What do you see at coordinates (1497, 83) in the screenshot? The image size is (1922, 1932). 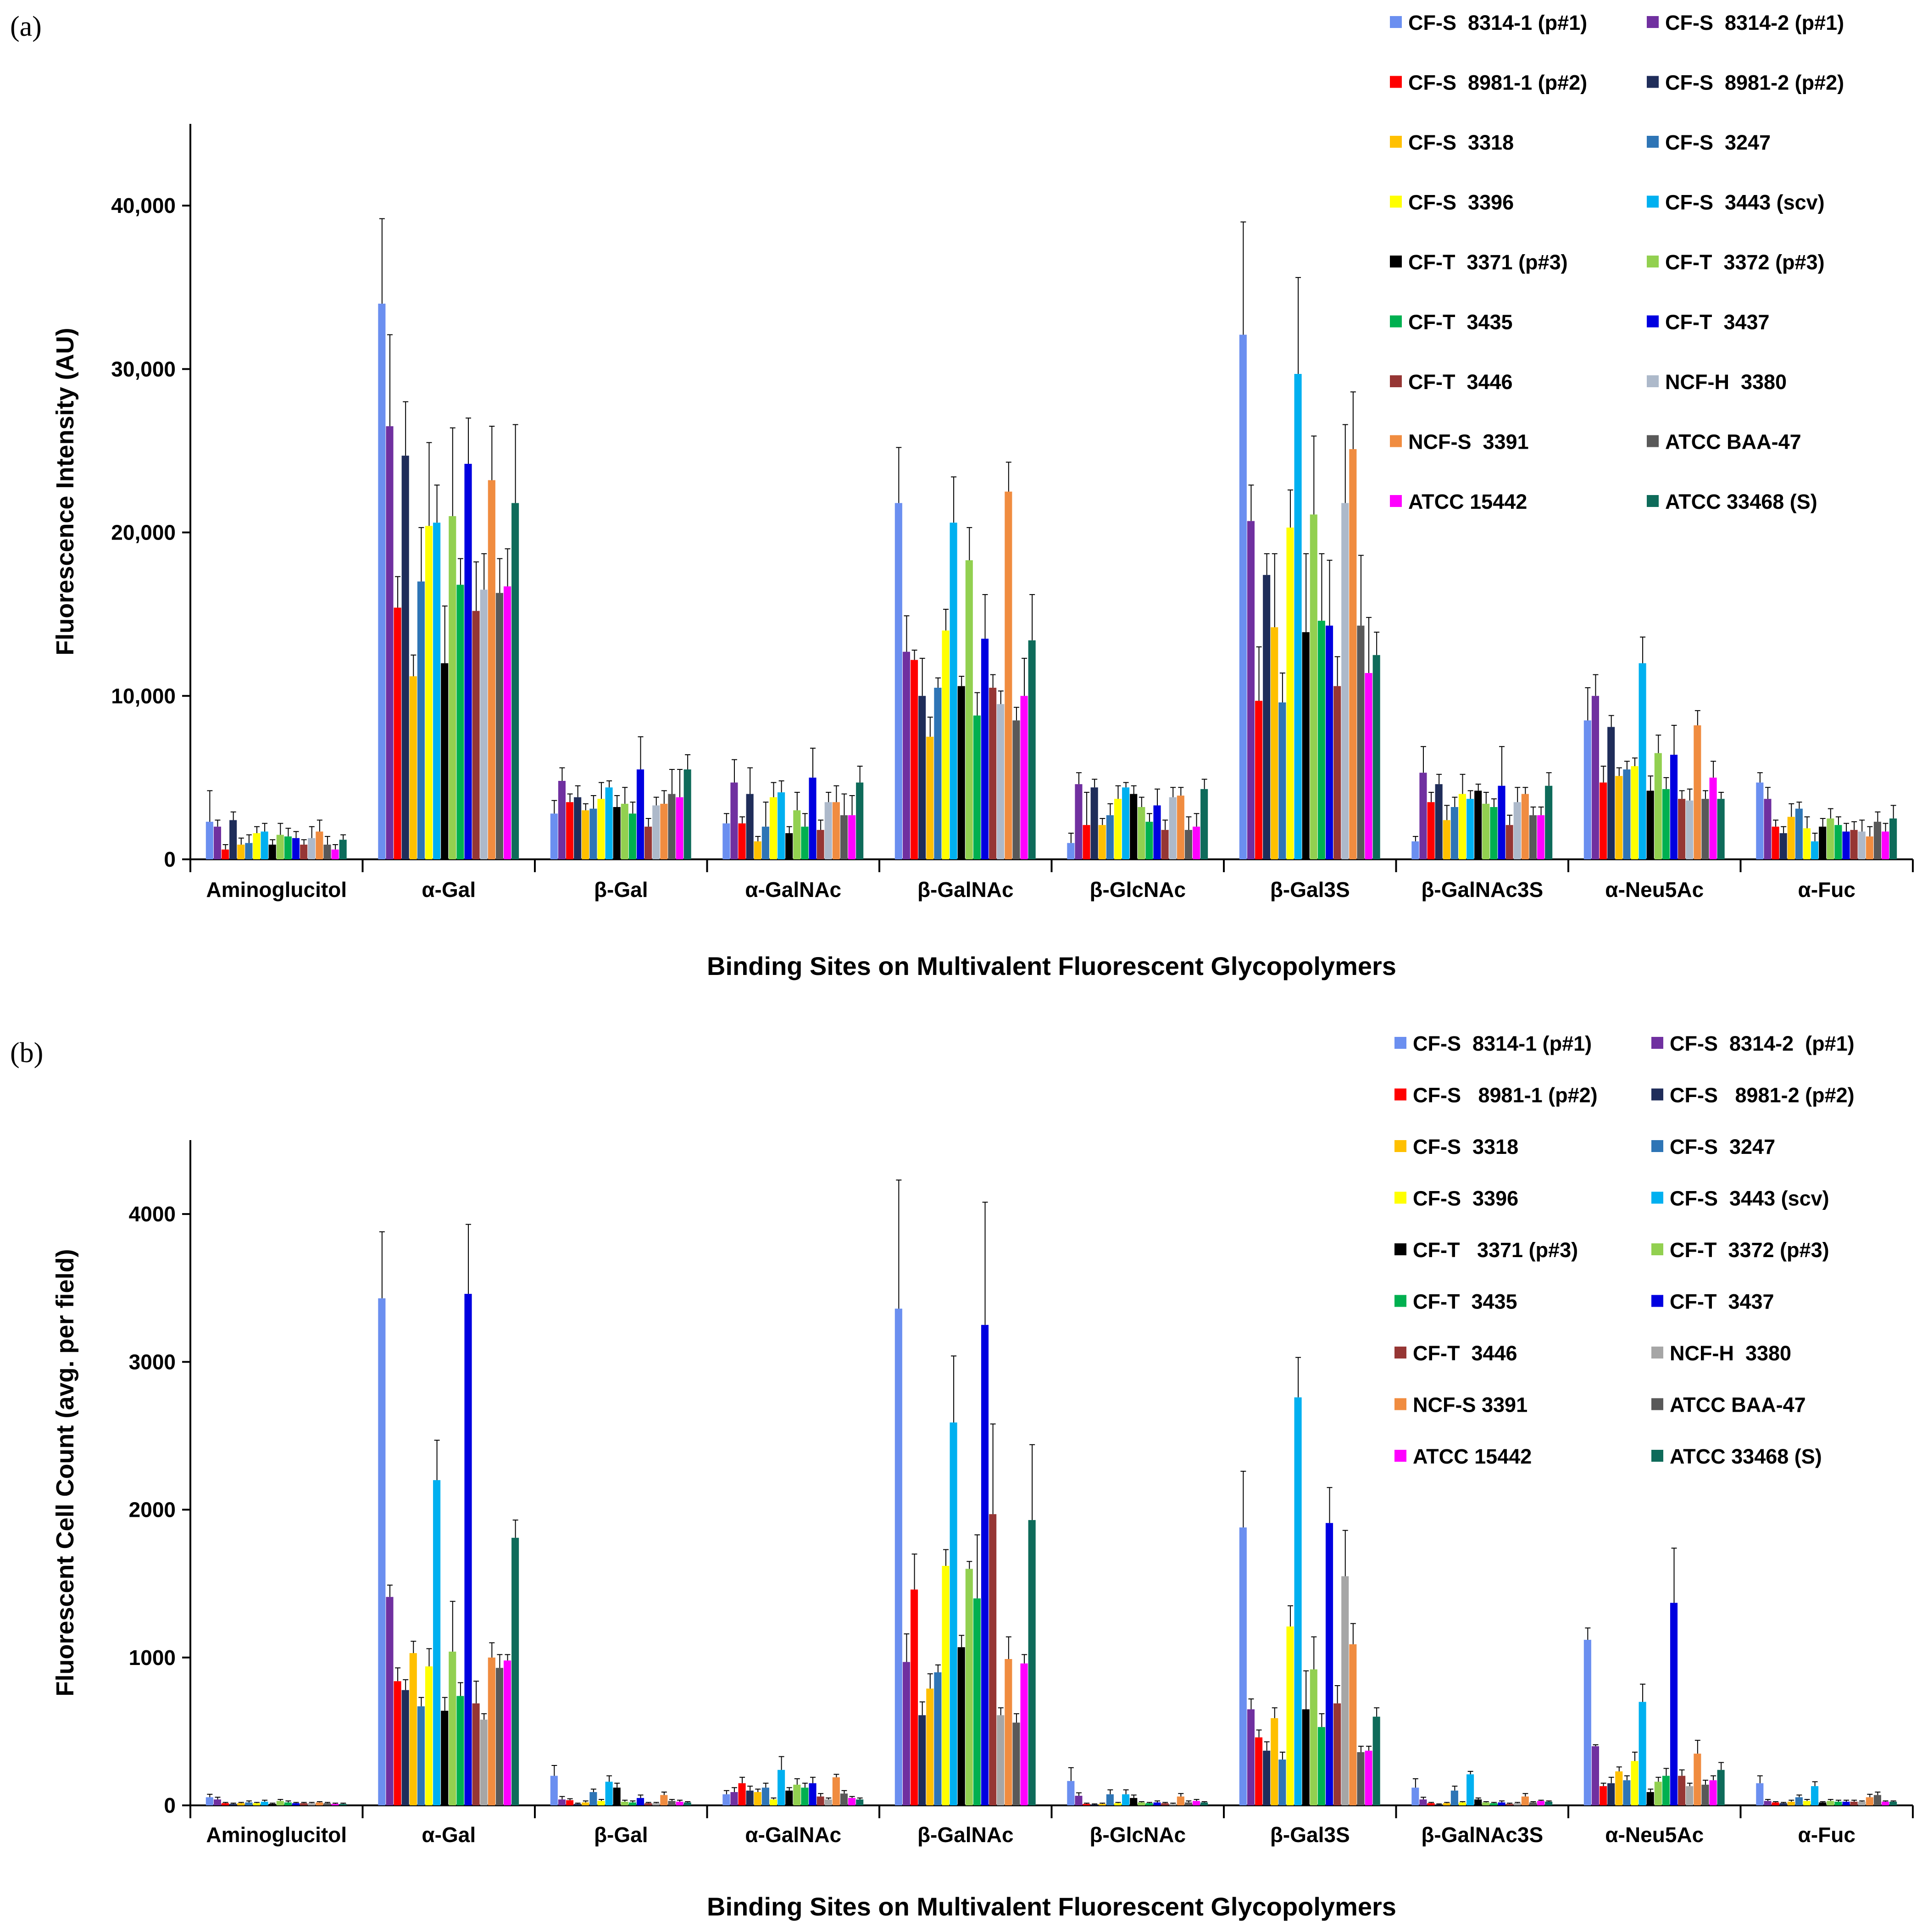 I see `legend-label: CF-S 8981-1 (p#2)` at bounding box center [1497, 83].